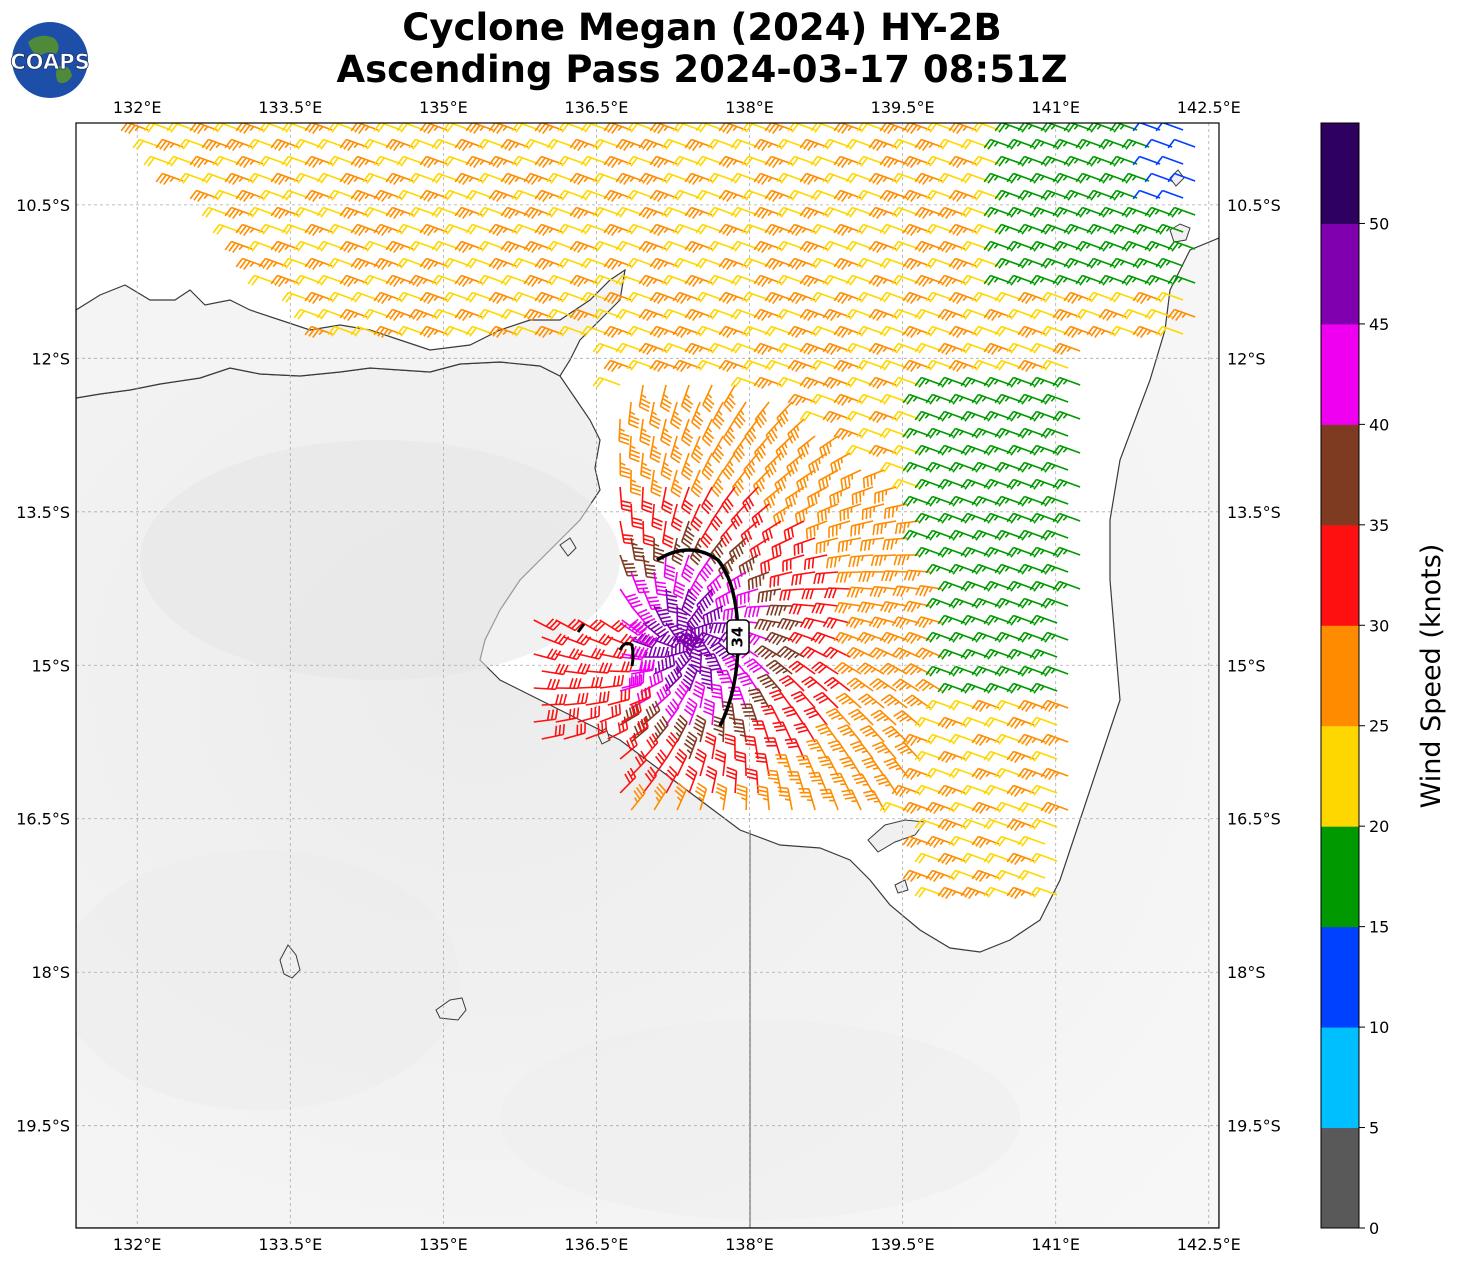 This screenshot has width=1458, height=1264. What do you see at coordinates (568, 547) in the screenshot?
I see `island` at bounding box center [568, 547].